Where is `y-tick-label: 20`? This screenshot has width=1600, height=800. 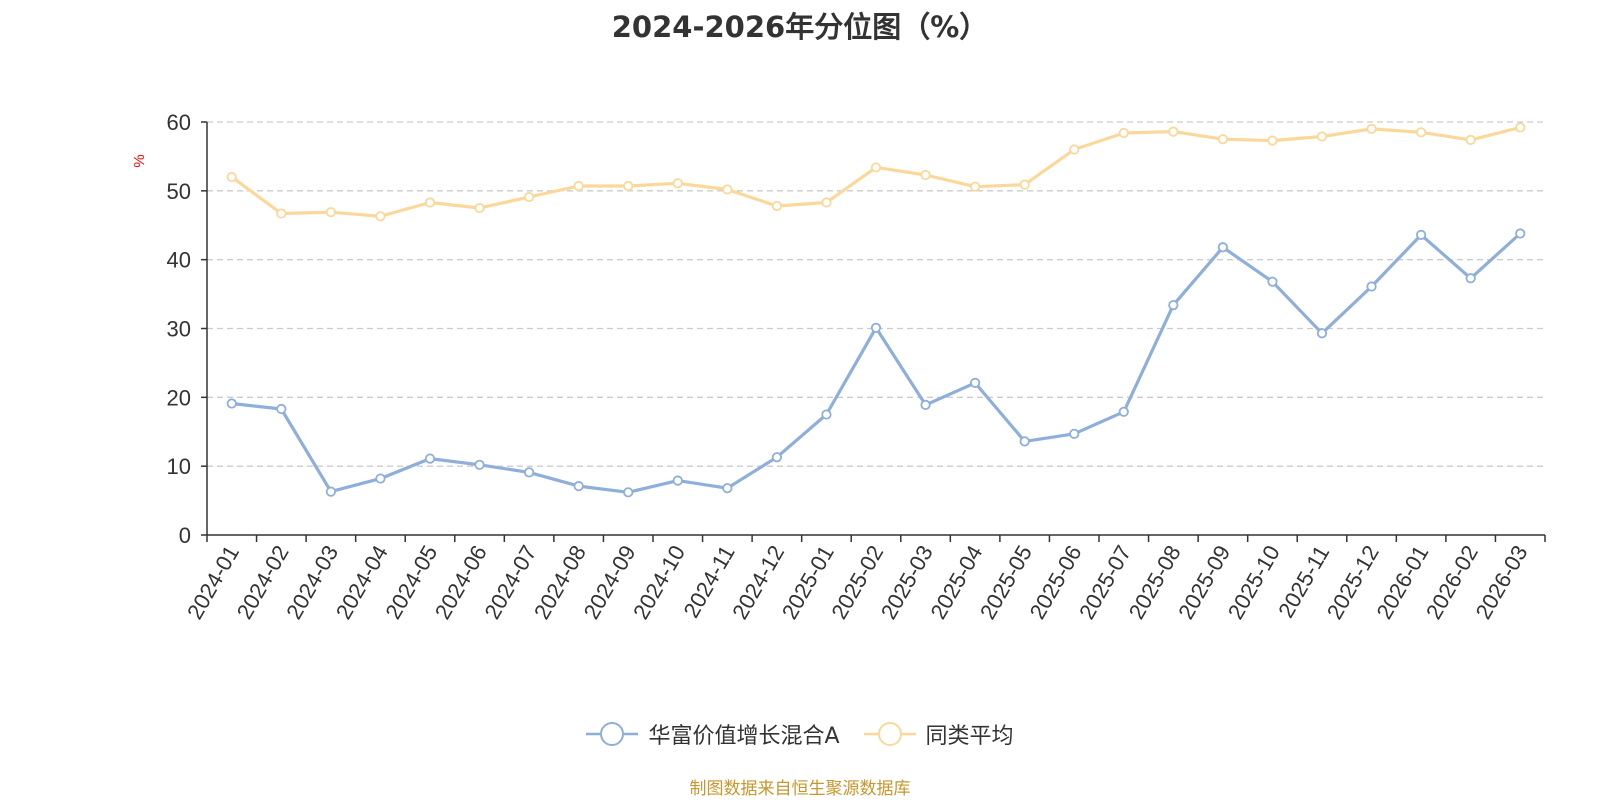
y-tick-label: 20 is located at coordinates (179, 397).